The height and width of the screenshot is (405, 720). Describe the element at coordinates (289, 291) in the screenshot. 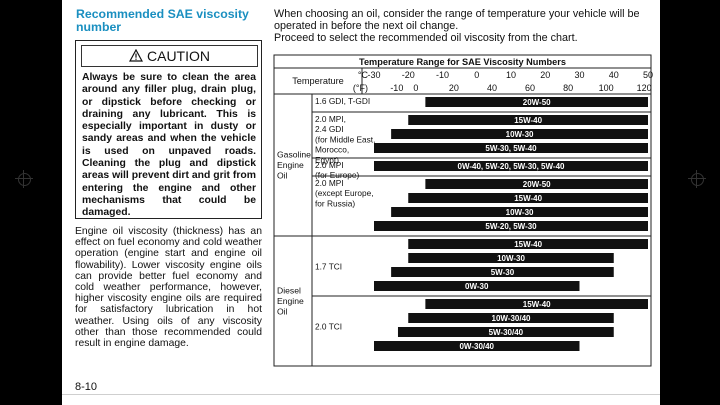

I see `engine-type-label: Diesel` at that location.